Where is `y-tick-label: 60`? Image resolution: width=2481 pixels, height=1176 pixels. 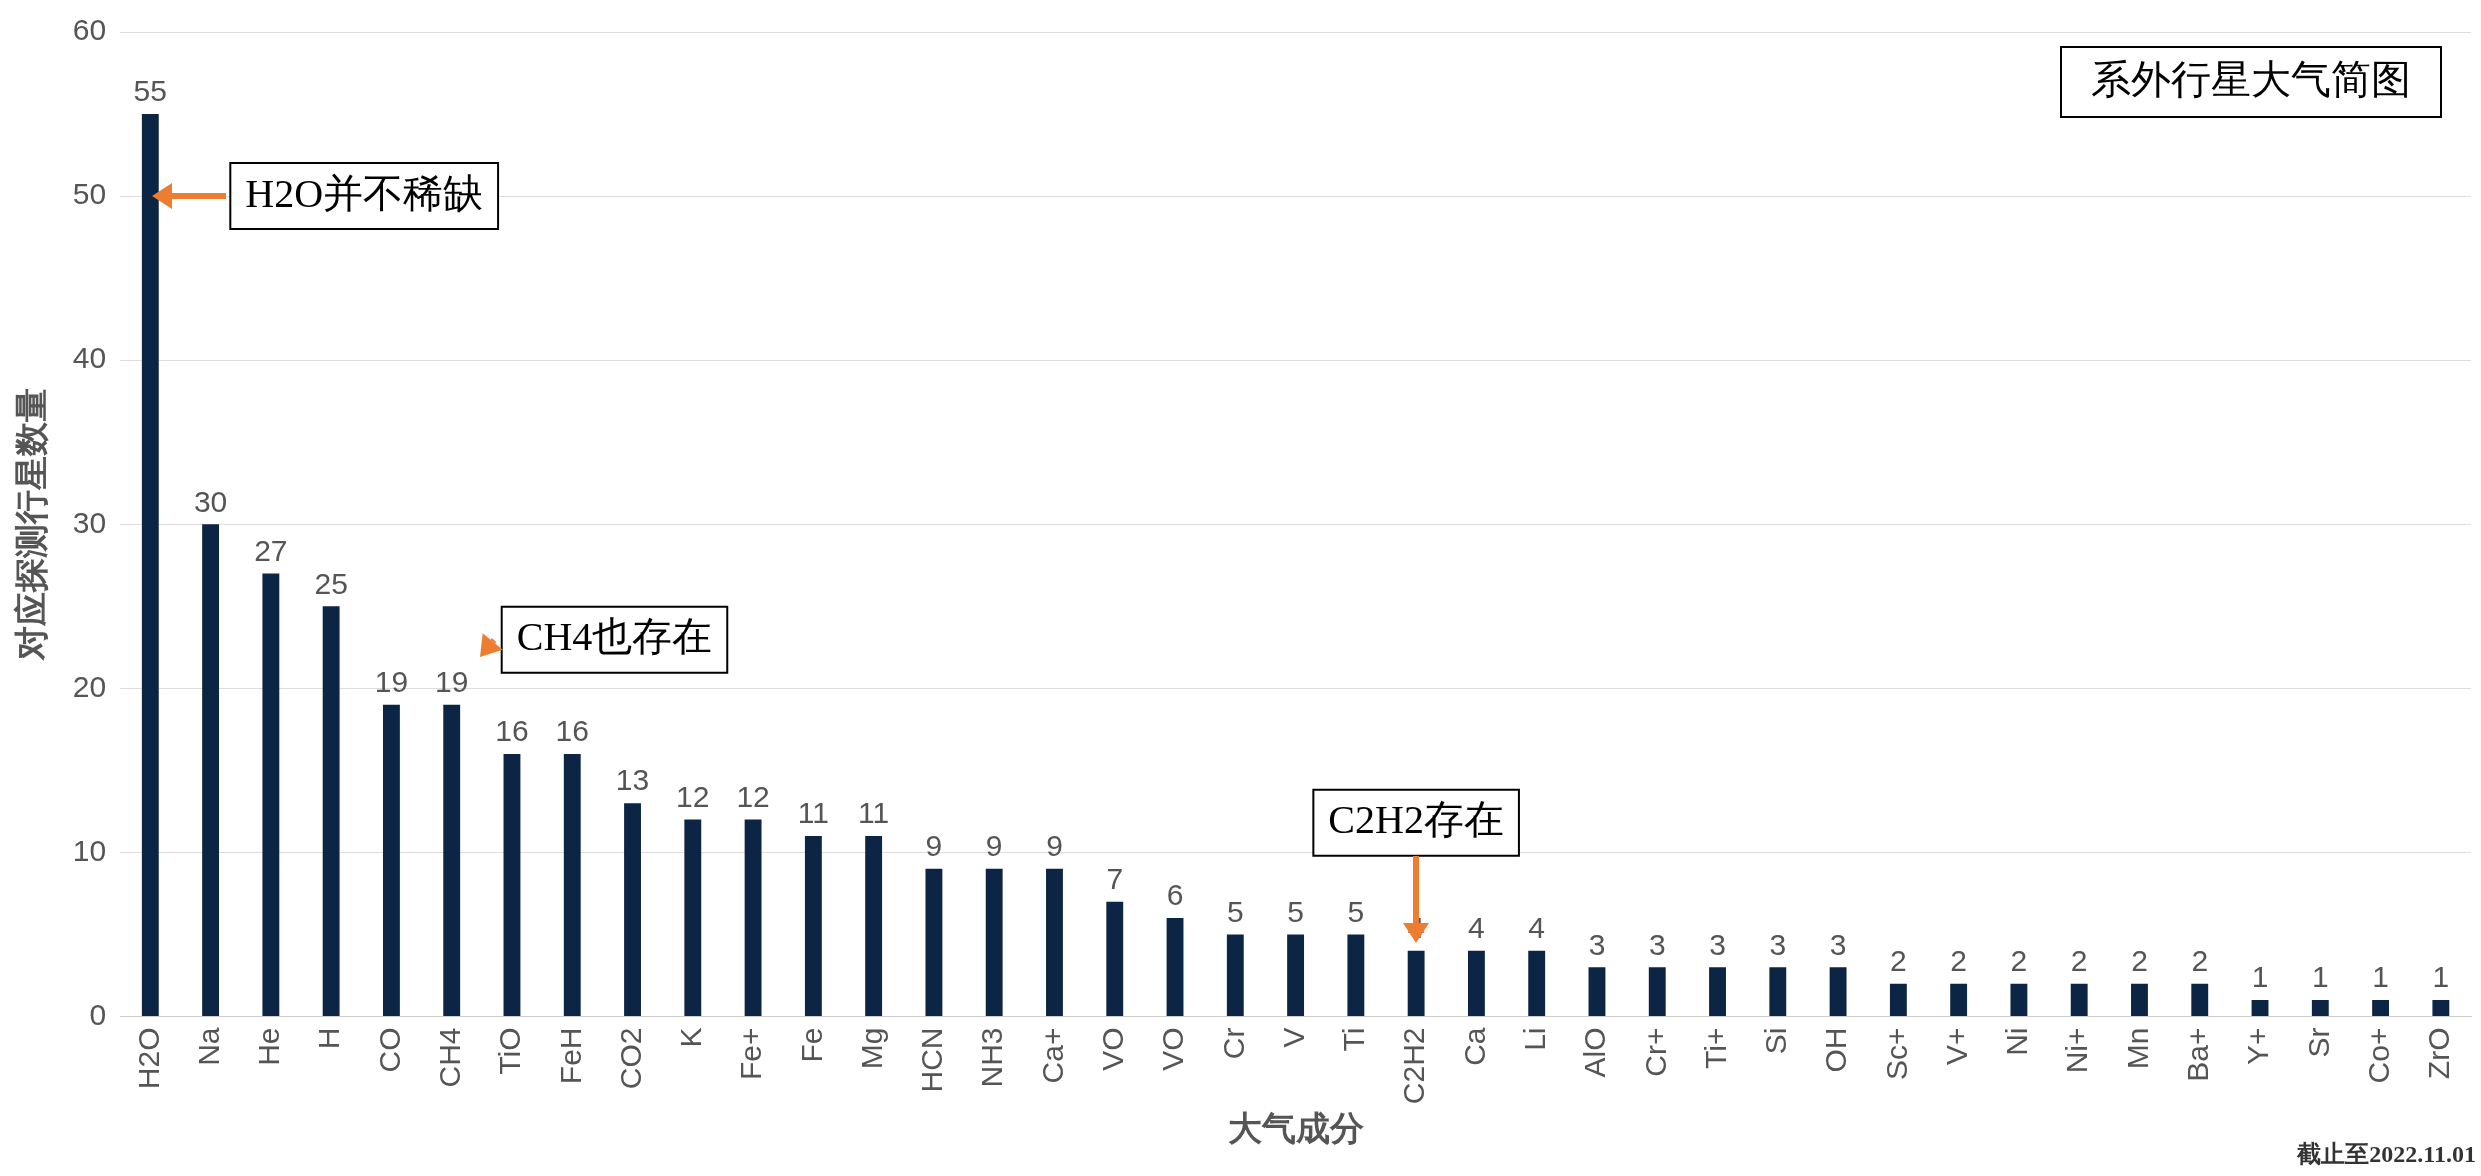
y-tick-label: 60 is located at coordinates (89, 30).